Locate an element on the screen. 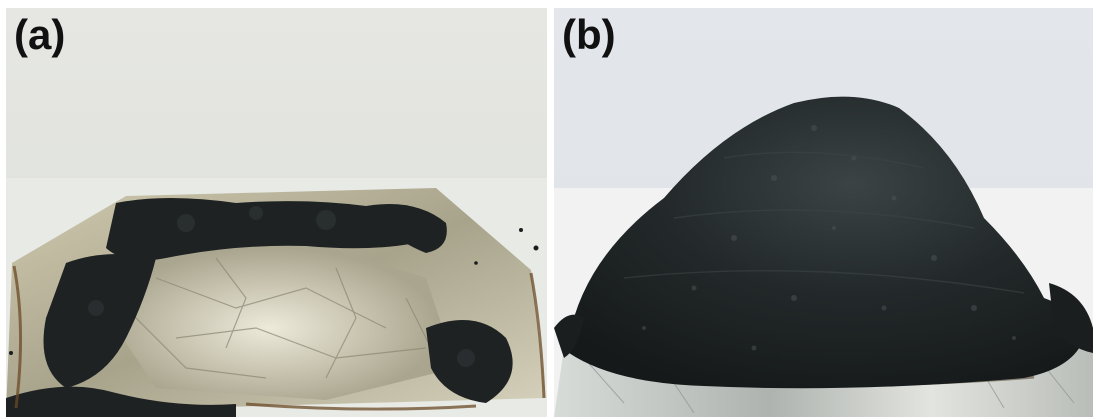  foil-center is located at coordinates (286, 320).